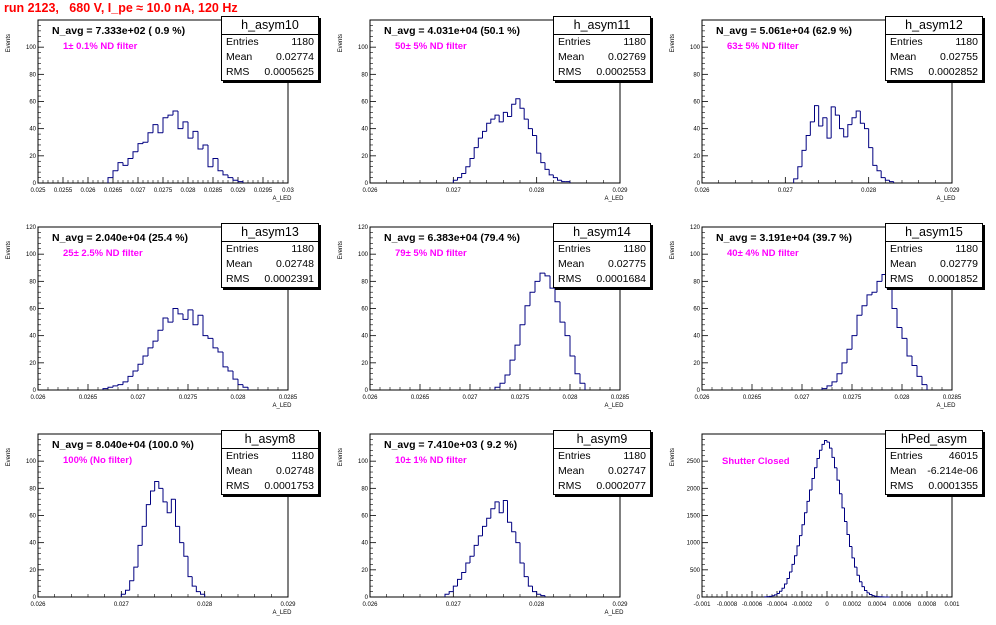 Image resolution: width=996 pixels, height=625 pixels. I want to click on x-tick-label: 0.0275, so click(188, 398).